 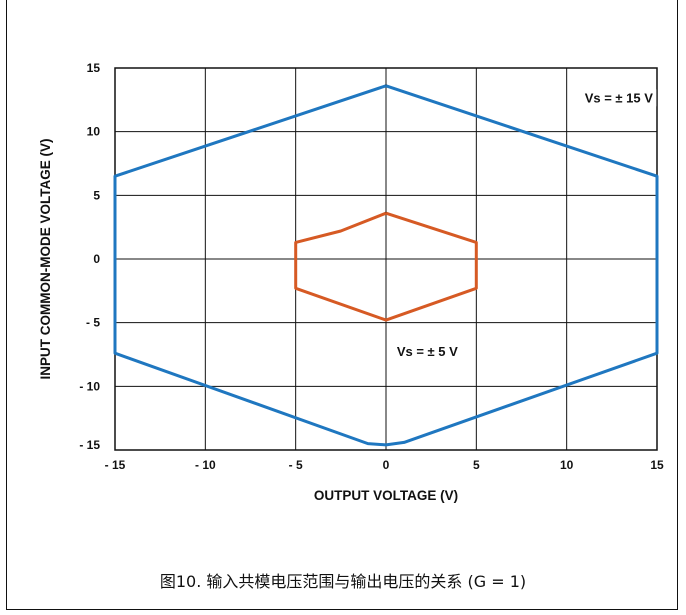 I want to click on y-tick-label: - 10, so click(x=89, y=386).